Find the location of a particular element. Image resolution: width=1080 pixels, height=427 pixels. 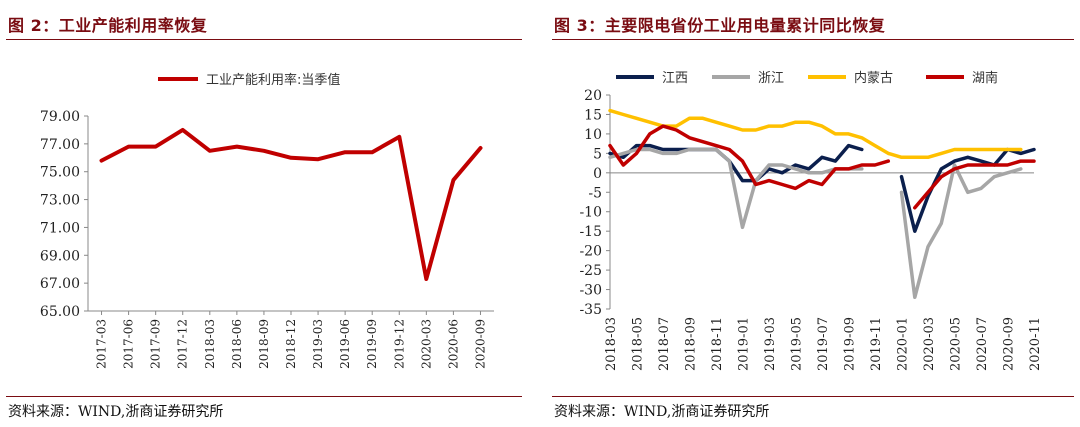

x-tick-label: 2018-07 is located at coordinates (664, 344).